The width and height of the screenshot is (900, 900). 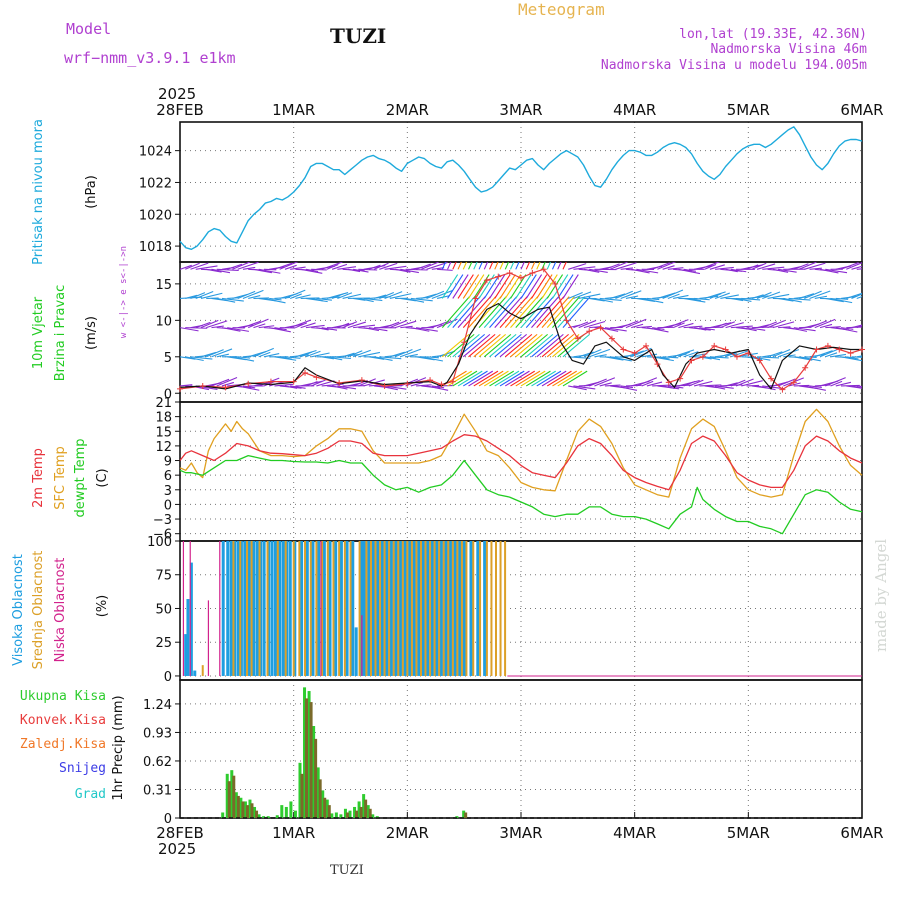 I want to click on low-cloud-label: Niska Oblacnost, so click(x=60, y=610).